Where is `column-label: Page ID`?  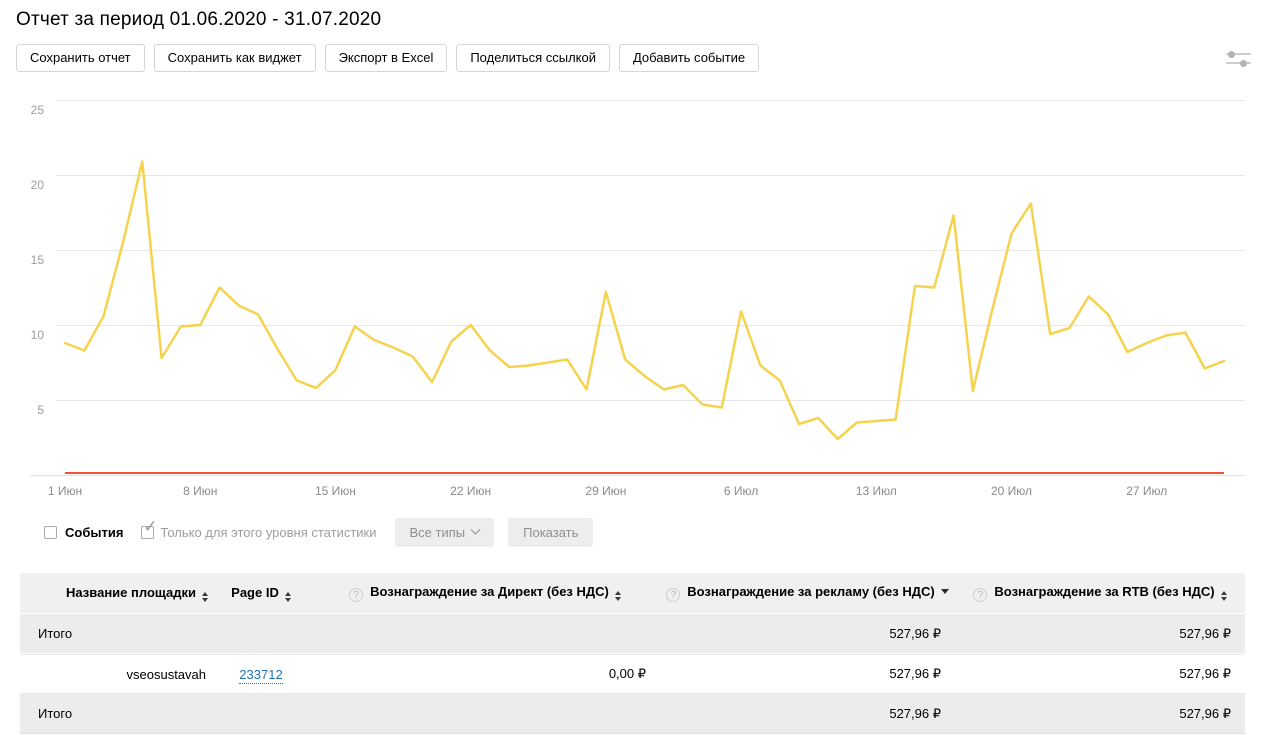
column-label: Page ID is located at coordinates (255, 592).